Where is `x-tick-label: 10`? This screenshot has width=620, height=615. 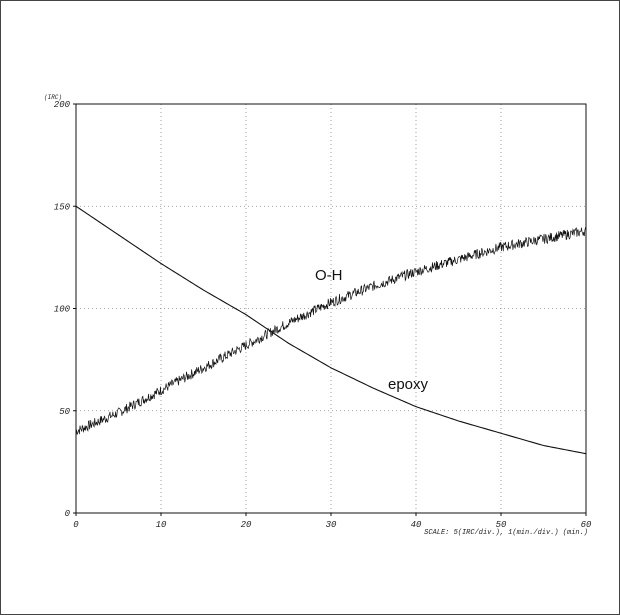 x-tick-label: 10 is located at coordinates (161, 525).